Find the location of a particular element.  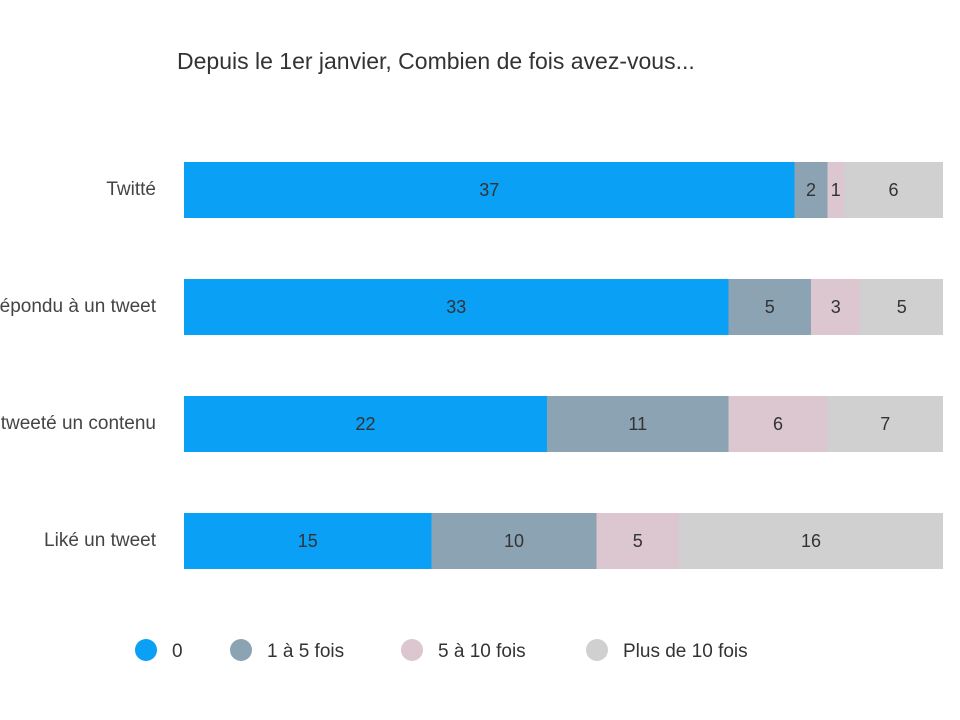

category-label: Répondu à un tweet is located at coordinates (78, 306).